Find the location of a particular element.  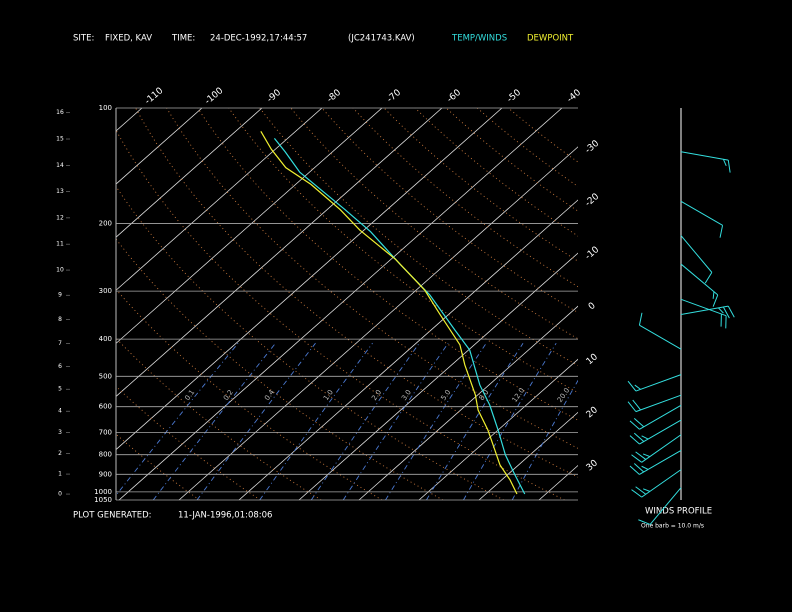

legend-entry: DEWPOINT is located at coordinates (550, 39).